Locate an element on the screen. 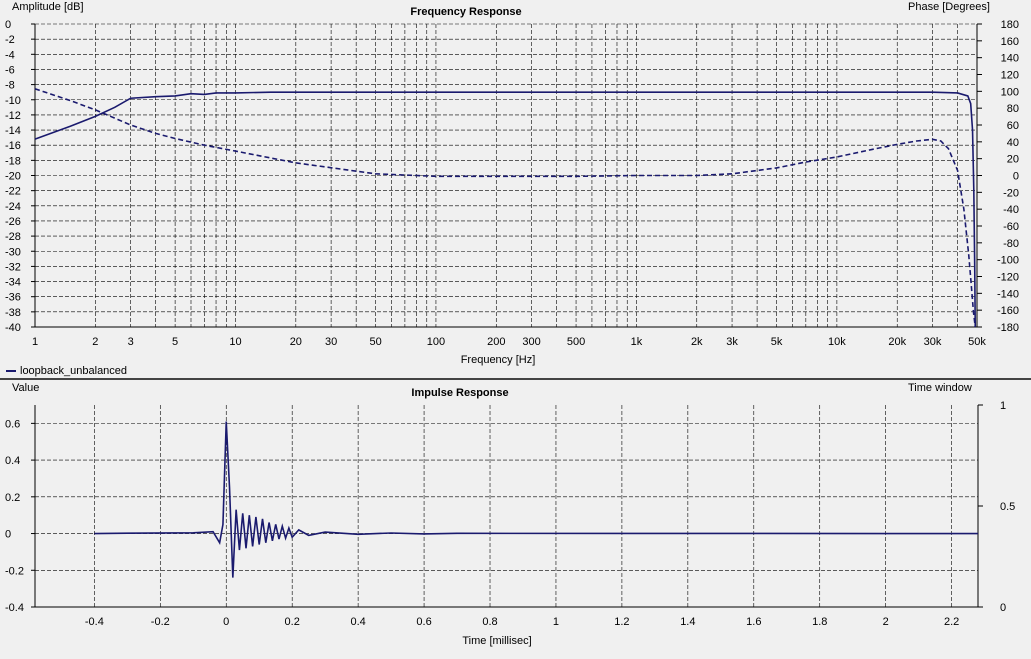  frequency-tick-label: 200 is located at coordinates (496, 342).